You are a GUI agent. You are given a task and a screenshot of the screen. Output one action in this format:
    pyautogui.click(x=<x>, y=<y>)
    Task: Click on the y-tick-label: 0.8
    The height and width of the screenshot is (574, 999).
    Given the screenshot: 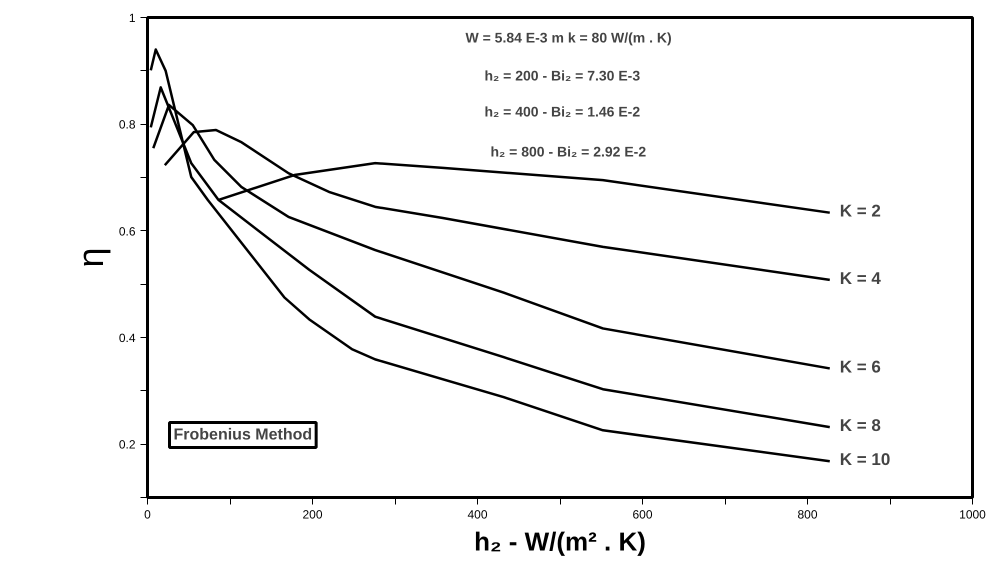 What is the action you would take?
    pyautogui.click(x=127, y=125)
    